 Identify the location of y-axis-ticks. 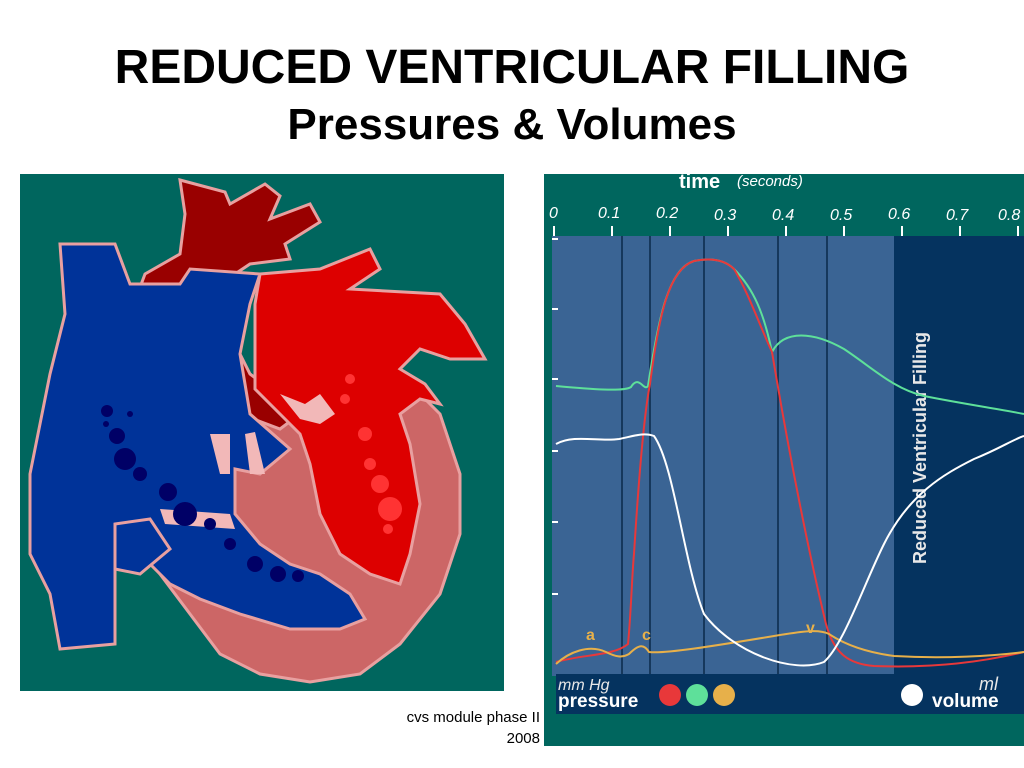
(555, 416).